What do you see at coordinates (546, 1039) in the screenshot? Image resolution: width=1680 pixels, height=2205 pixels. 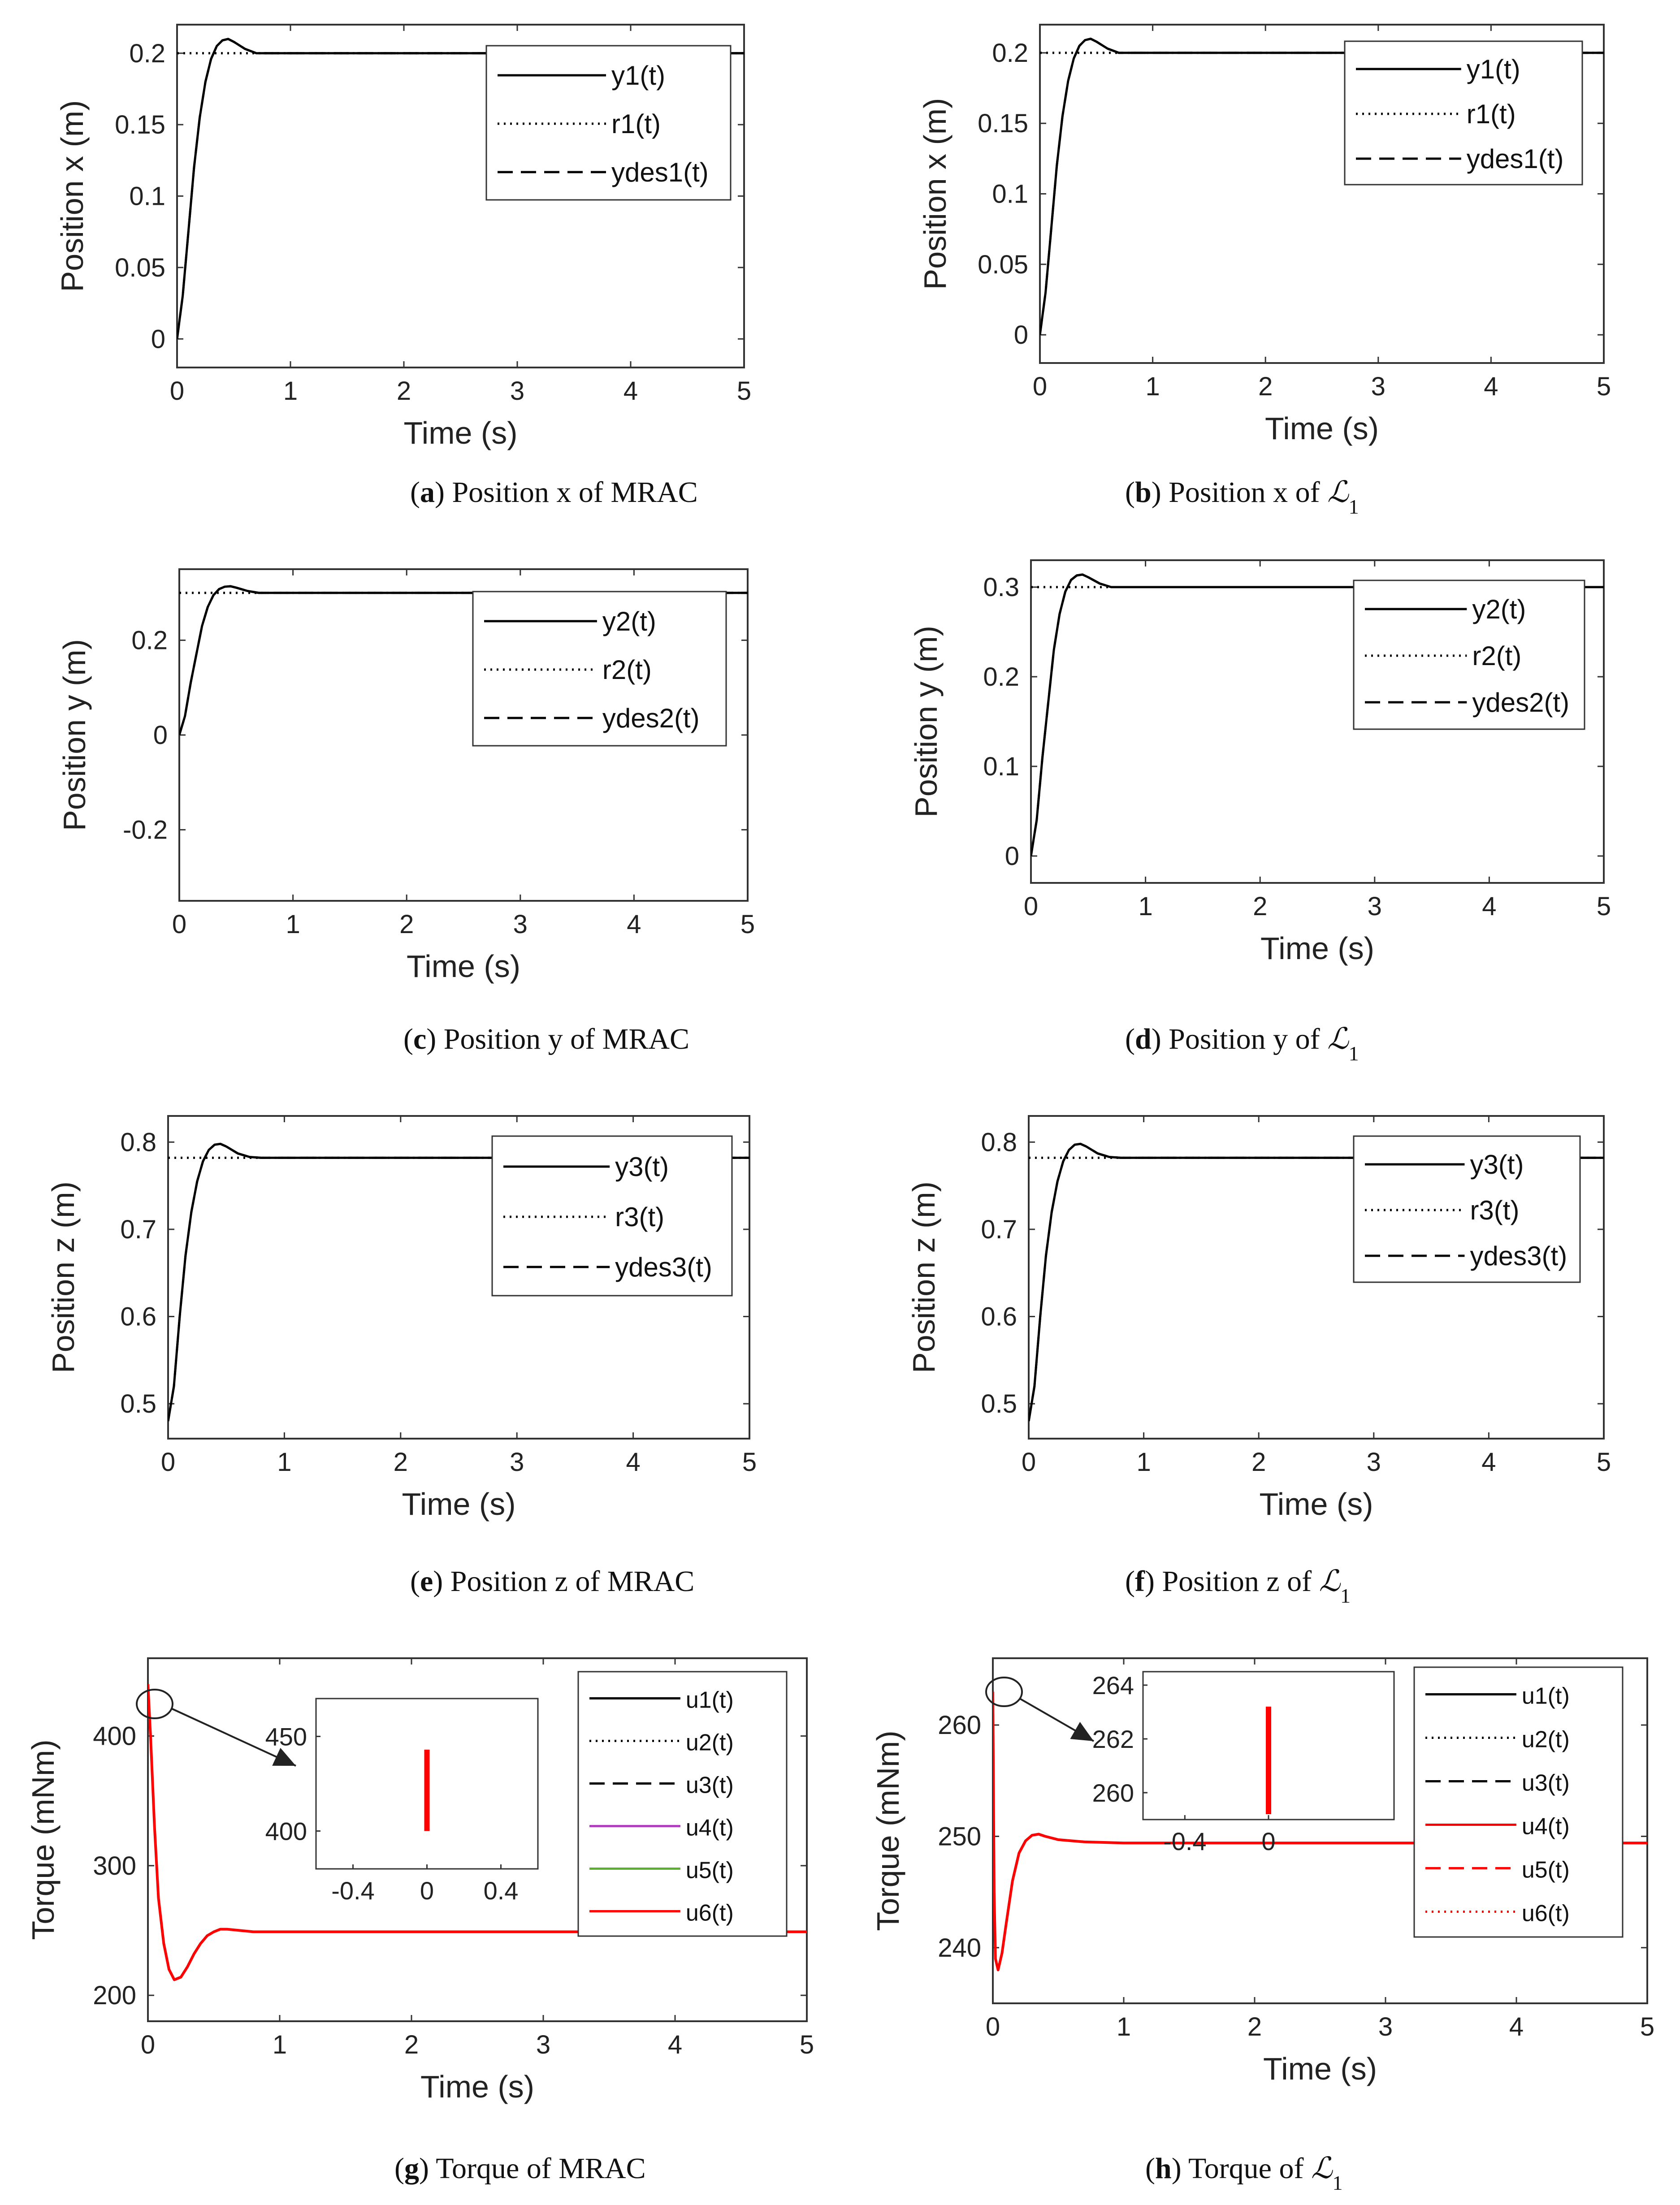 I see `panel-caption: (c) Position y of MRAC` at bounding box center [546, 1039].